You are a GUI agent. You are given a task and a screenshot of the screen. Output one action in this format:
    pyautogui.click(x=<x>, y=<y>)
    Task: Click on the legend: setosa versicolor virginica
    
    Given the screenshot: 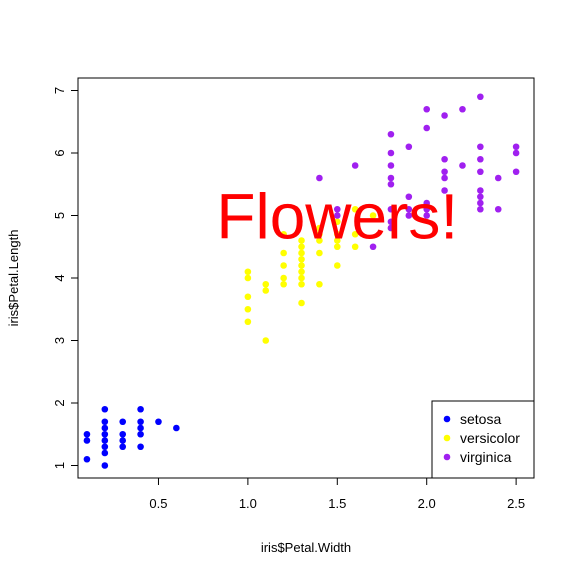 What is the action you would take?
    pyautogui.click(x=483, y=439)
    